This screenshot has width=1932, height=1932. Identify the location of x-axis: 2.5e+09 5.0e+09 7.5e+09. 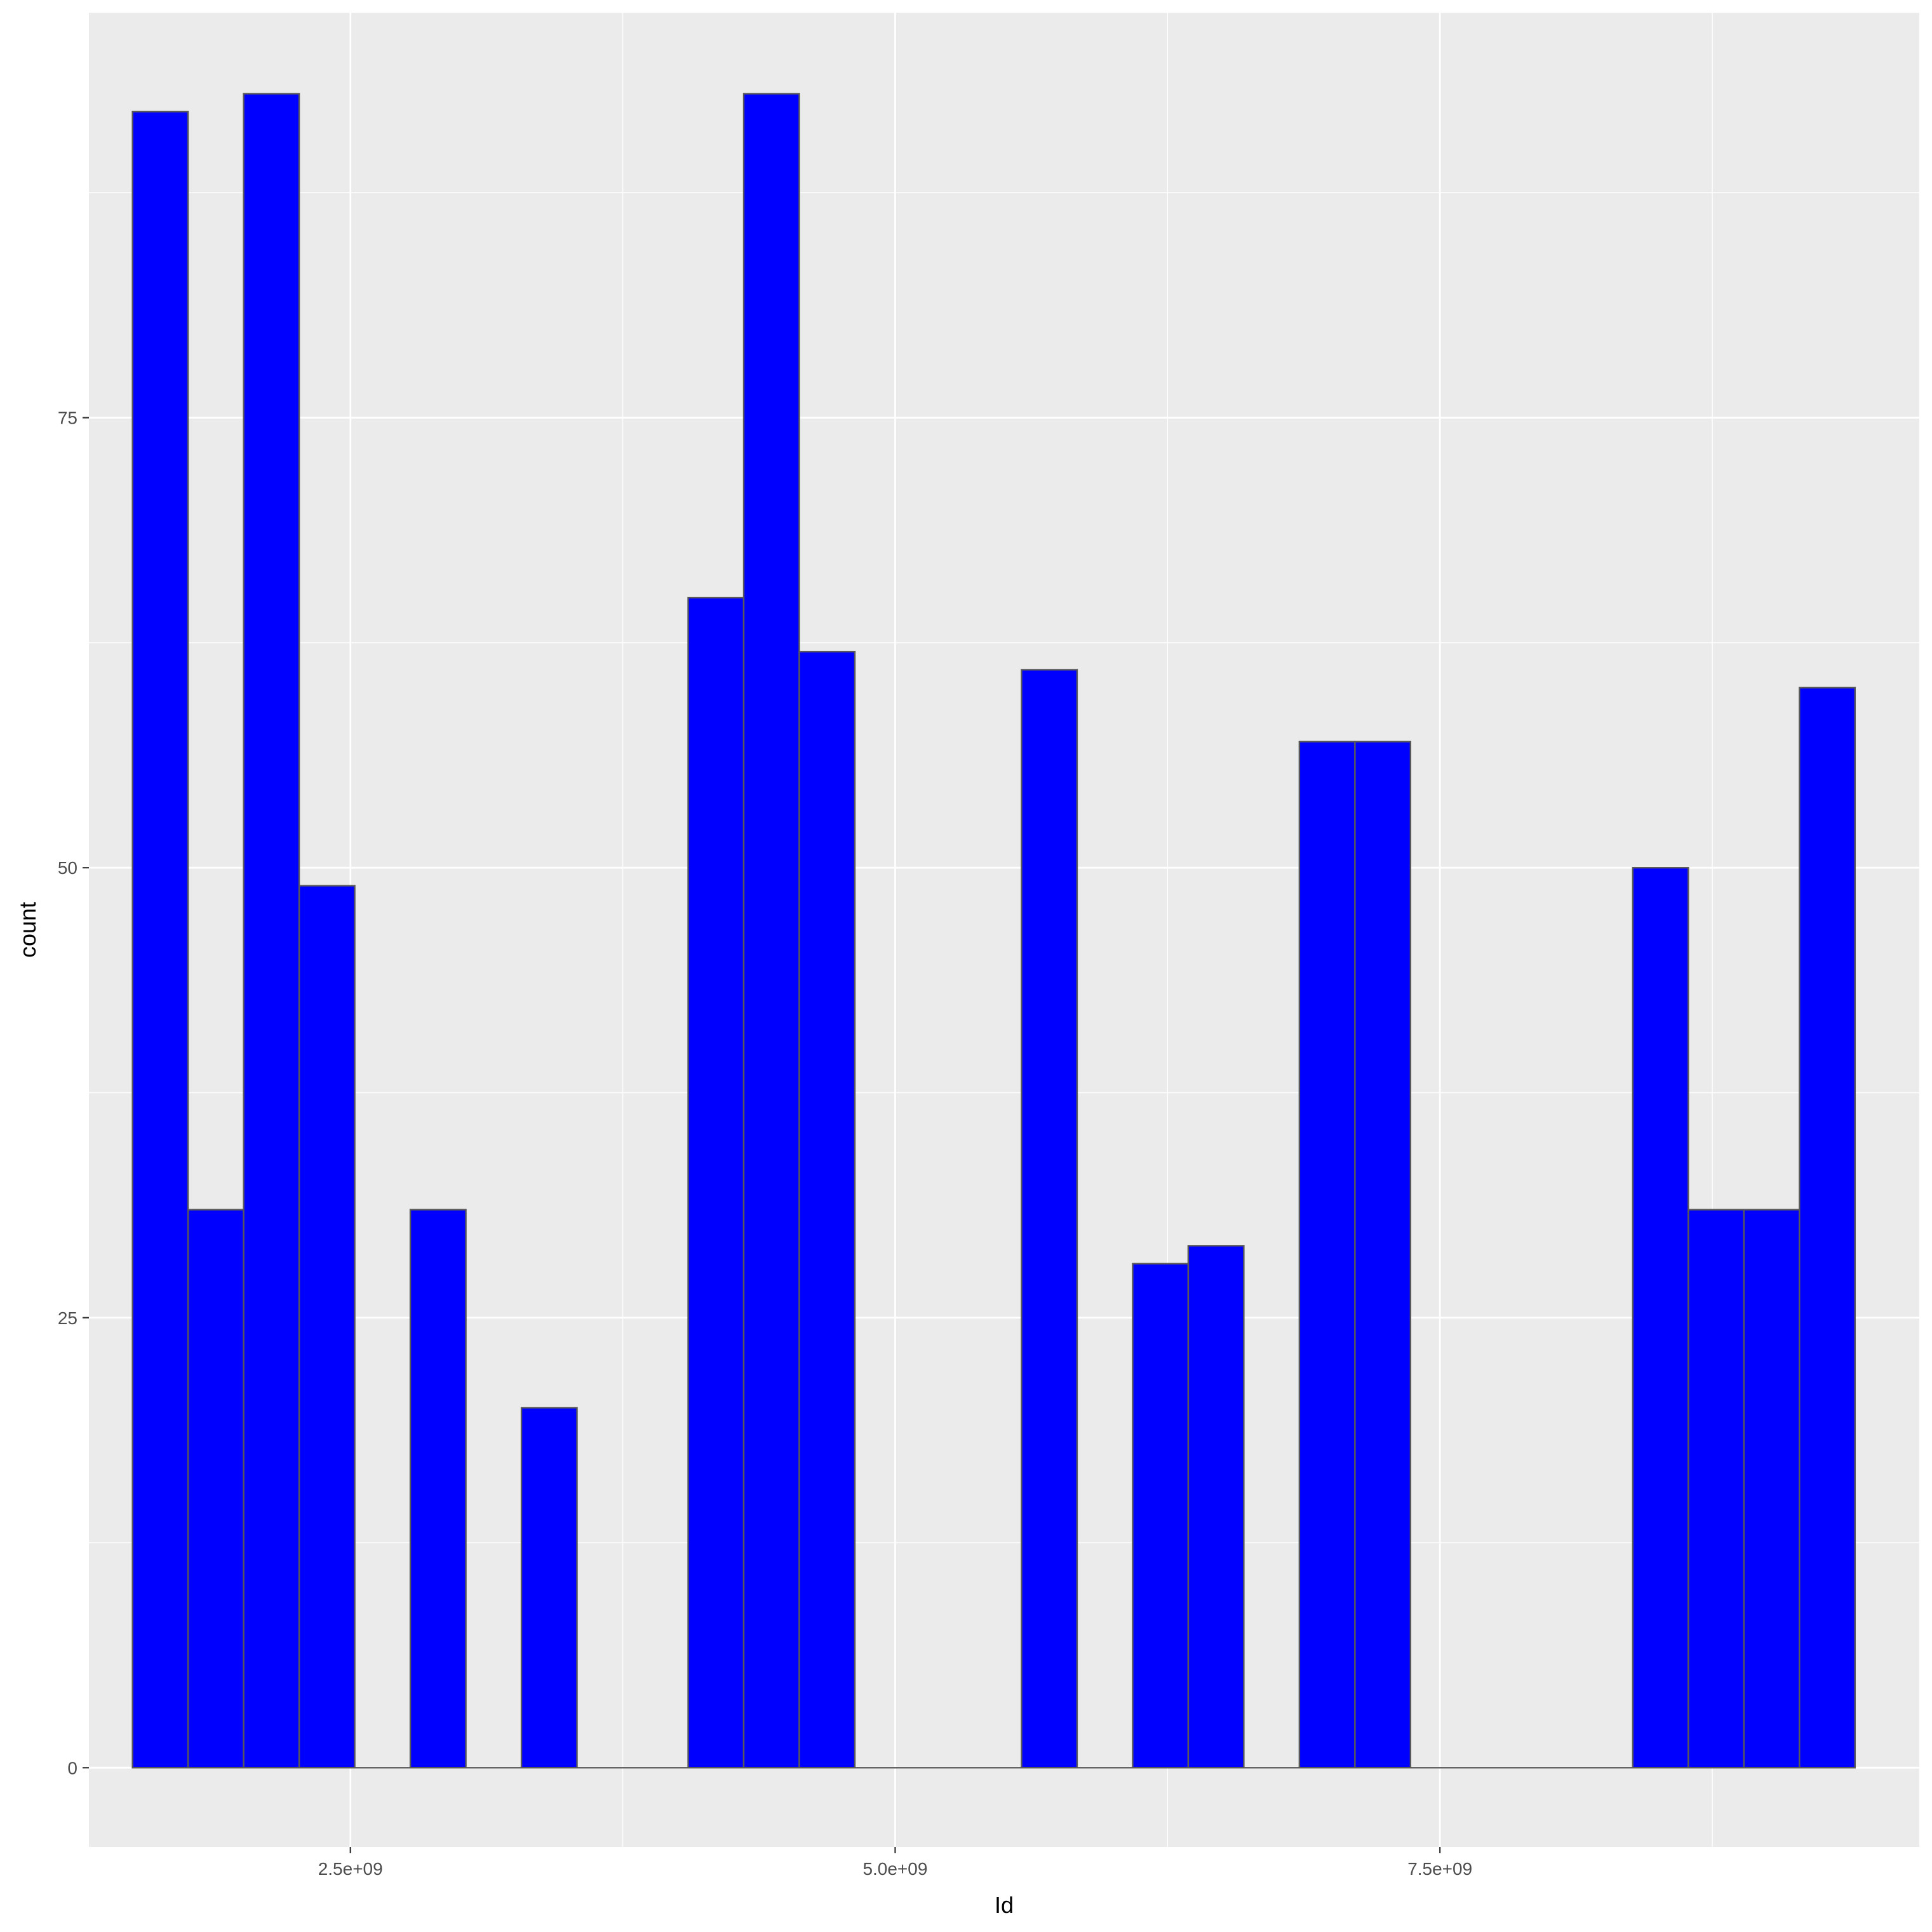
(895, 1863).